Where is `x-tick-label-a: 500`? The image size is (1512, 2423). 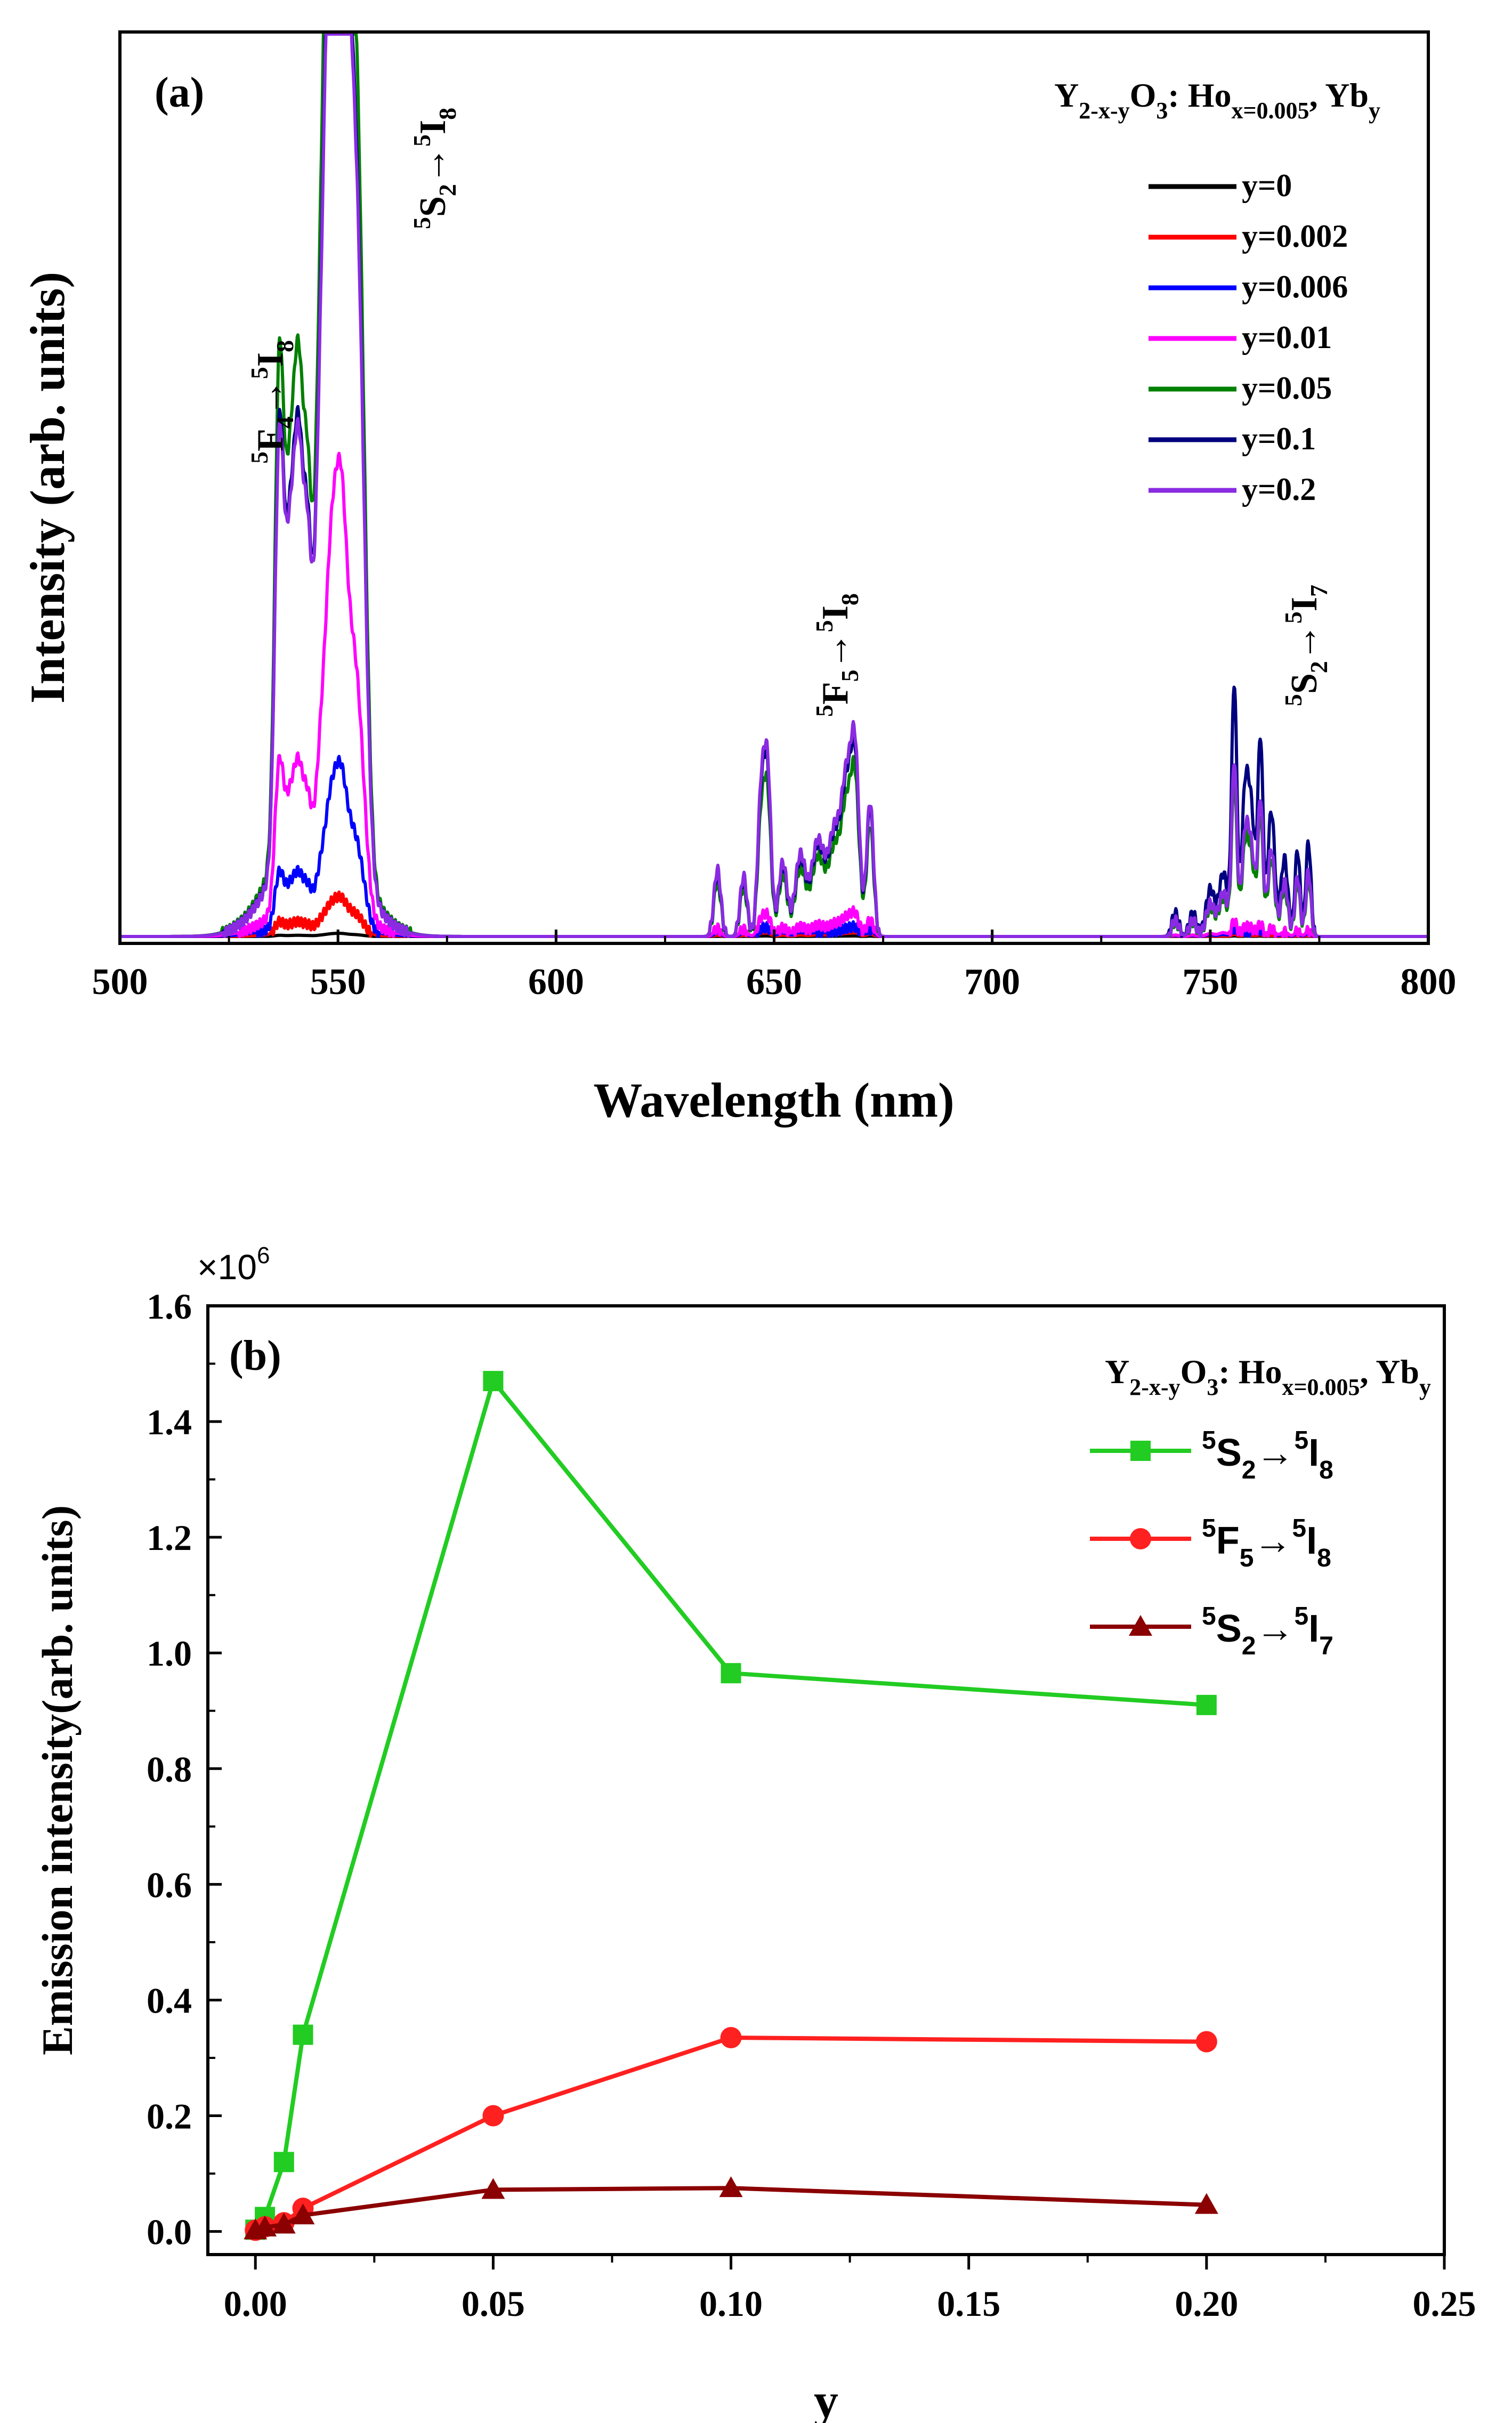
x-tick-label-a: 500 is located at coordinates (120, 982).